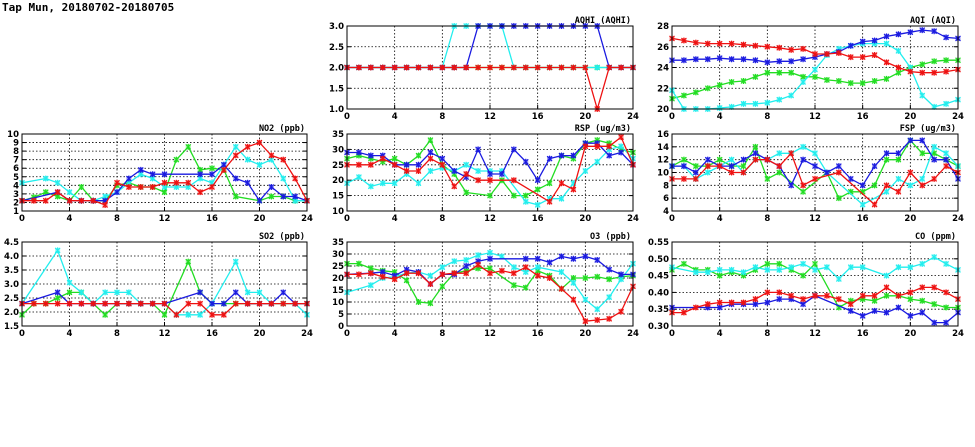 This screenshot has height=447, width=975. Describe the element at coordinates (164, 309) in the screenshot. I see `series-red` at that location.